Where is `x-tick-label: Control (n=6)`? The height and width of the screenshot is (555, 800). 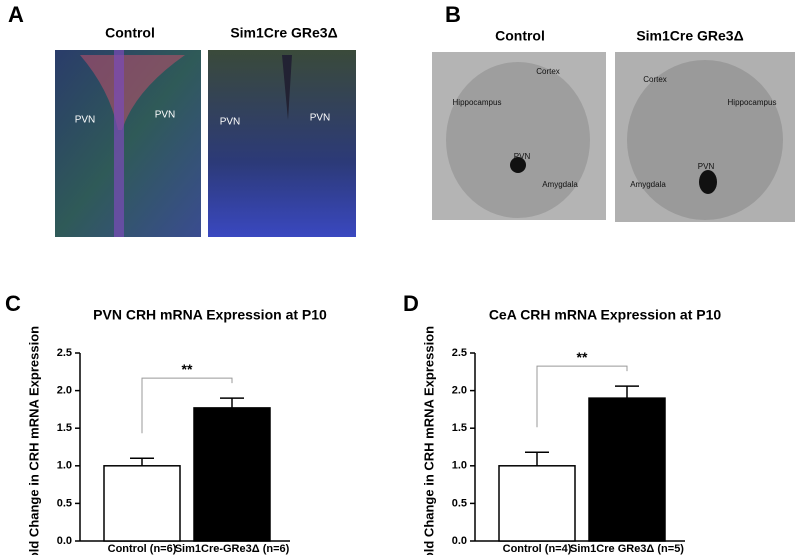
x-tick-label: Control (n=6) is located at coordinates (142, 549).